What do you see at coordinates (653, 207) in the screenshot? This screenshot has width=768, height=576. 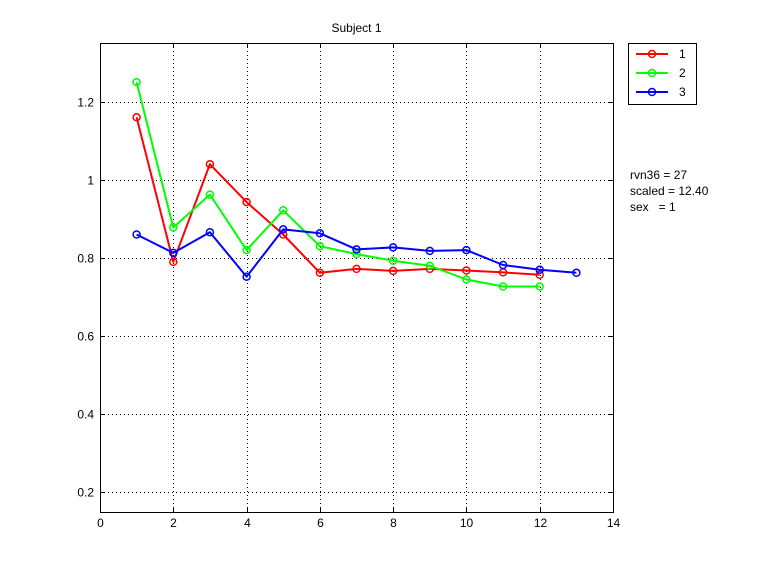 I see `annotation-text: sex = 1` at bounding box center [653, 207].